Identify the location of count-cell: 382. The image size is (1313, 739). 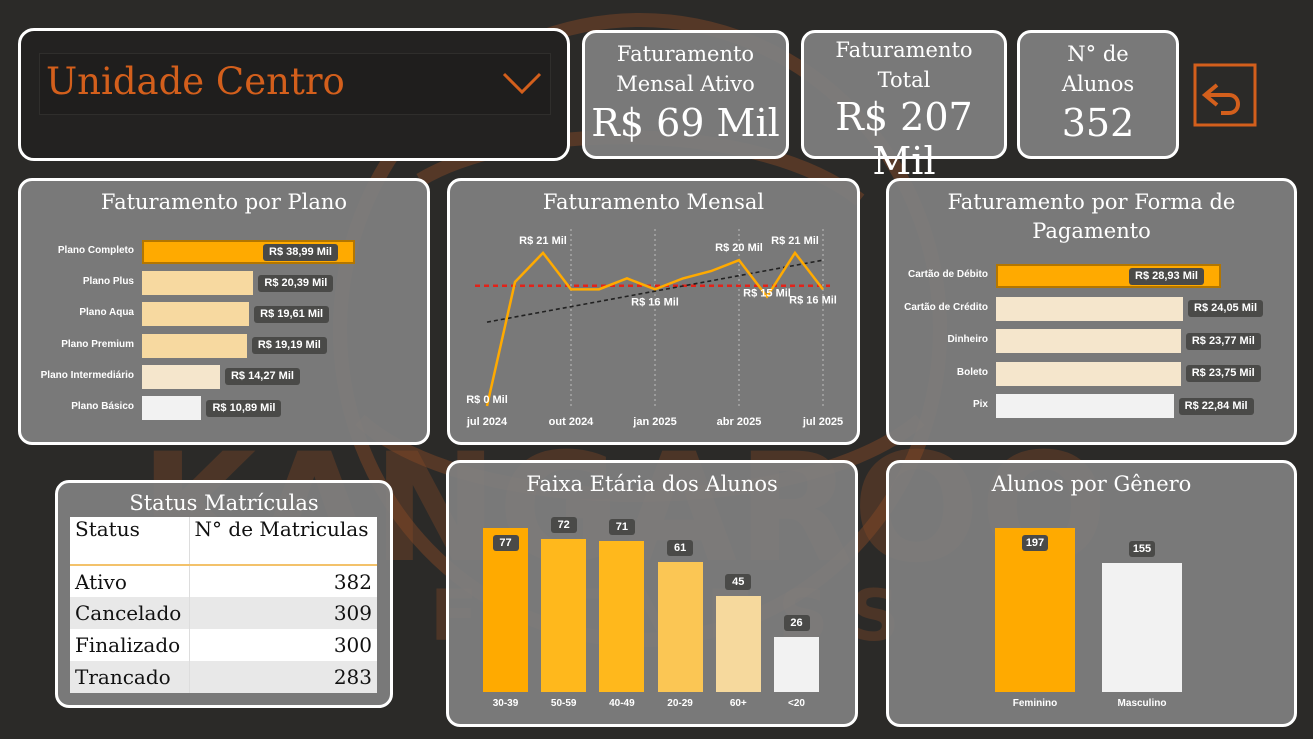
(352, 581).